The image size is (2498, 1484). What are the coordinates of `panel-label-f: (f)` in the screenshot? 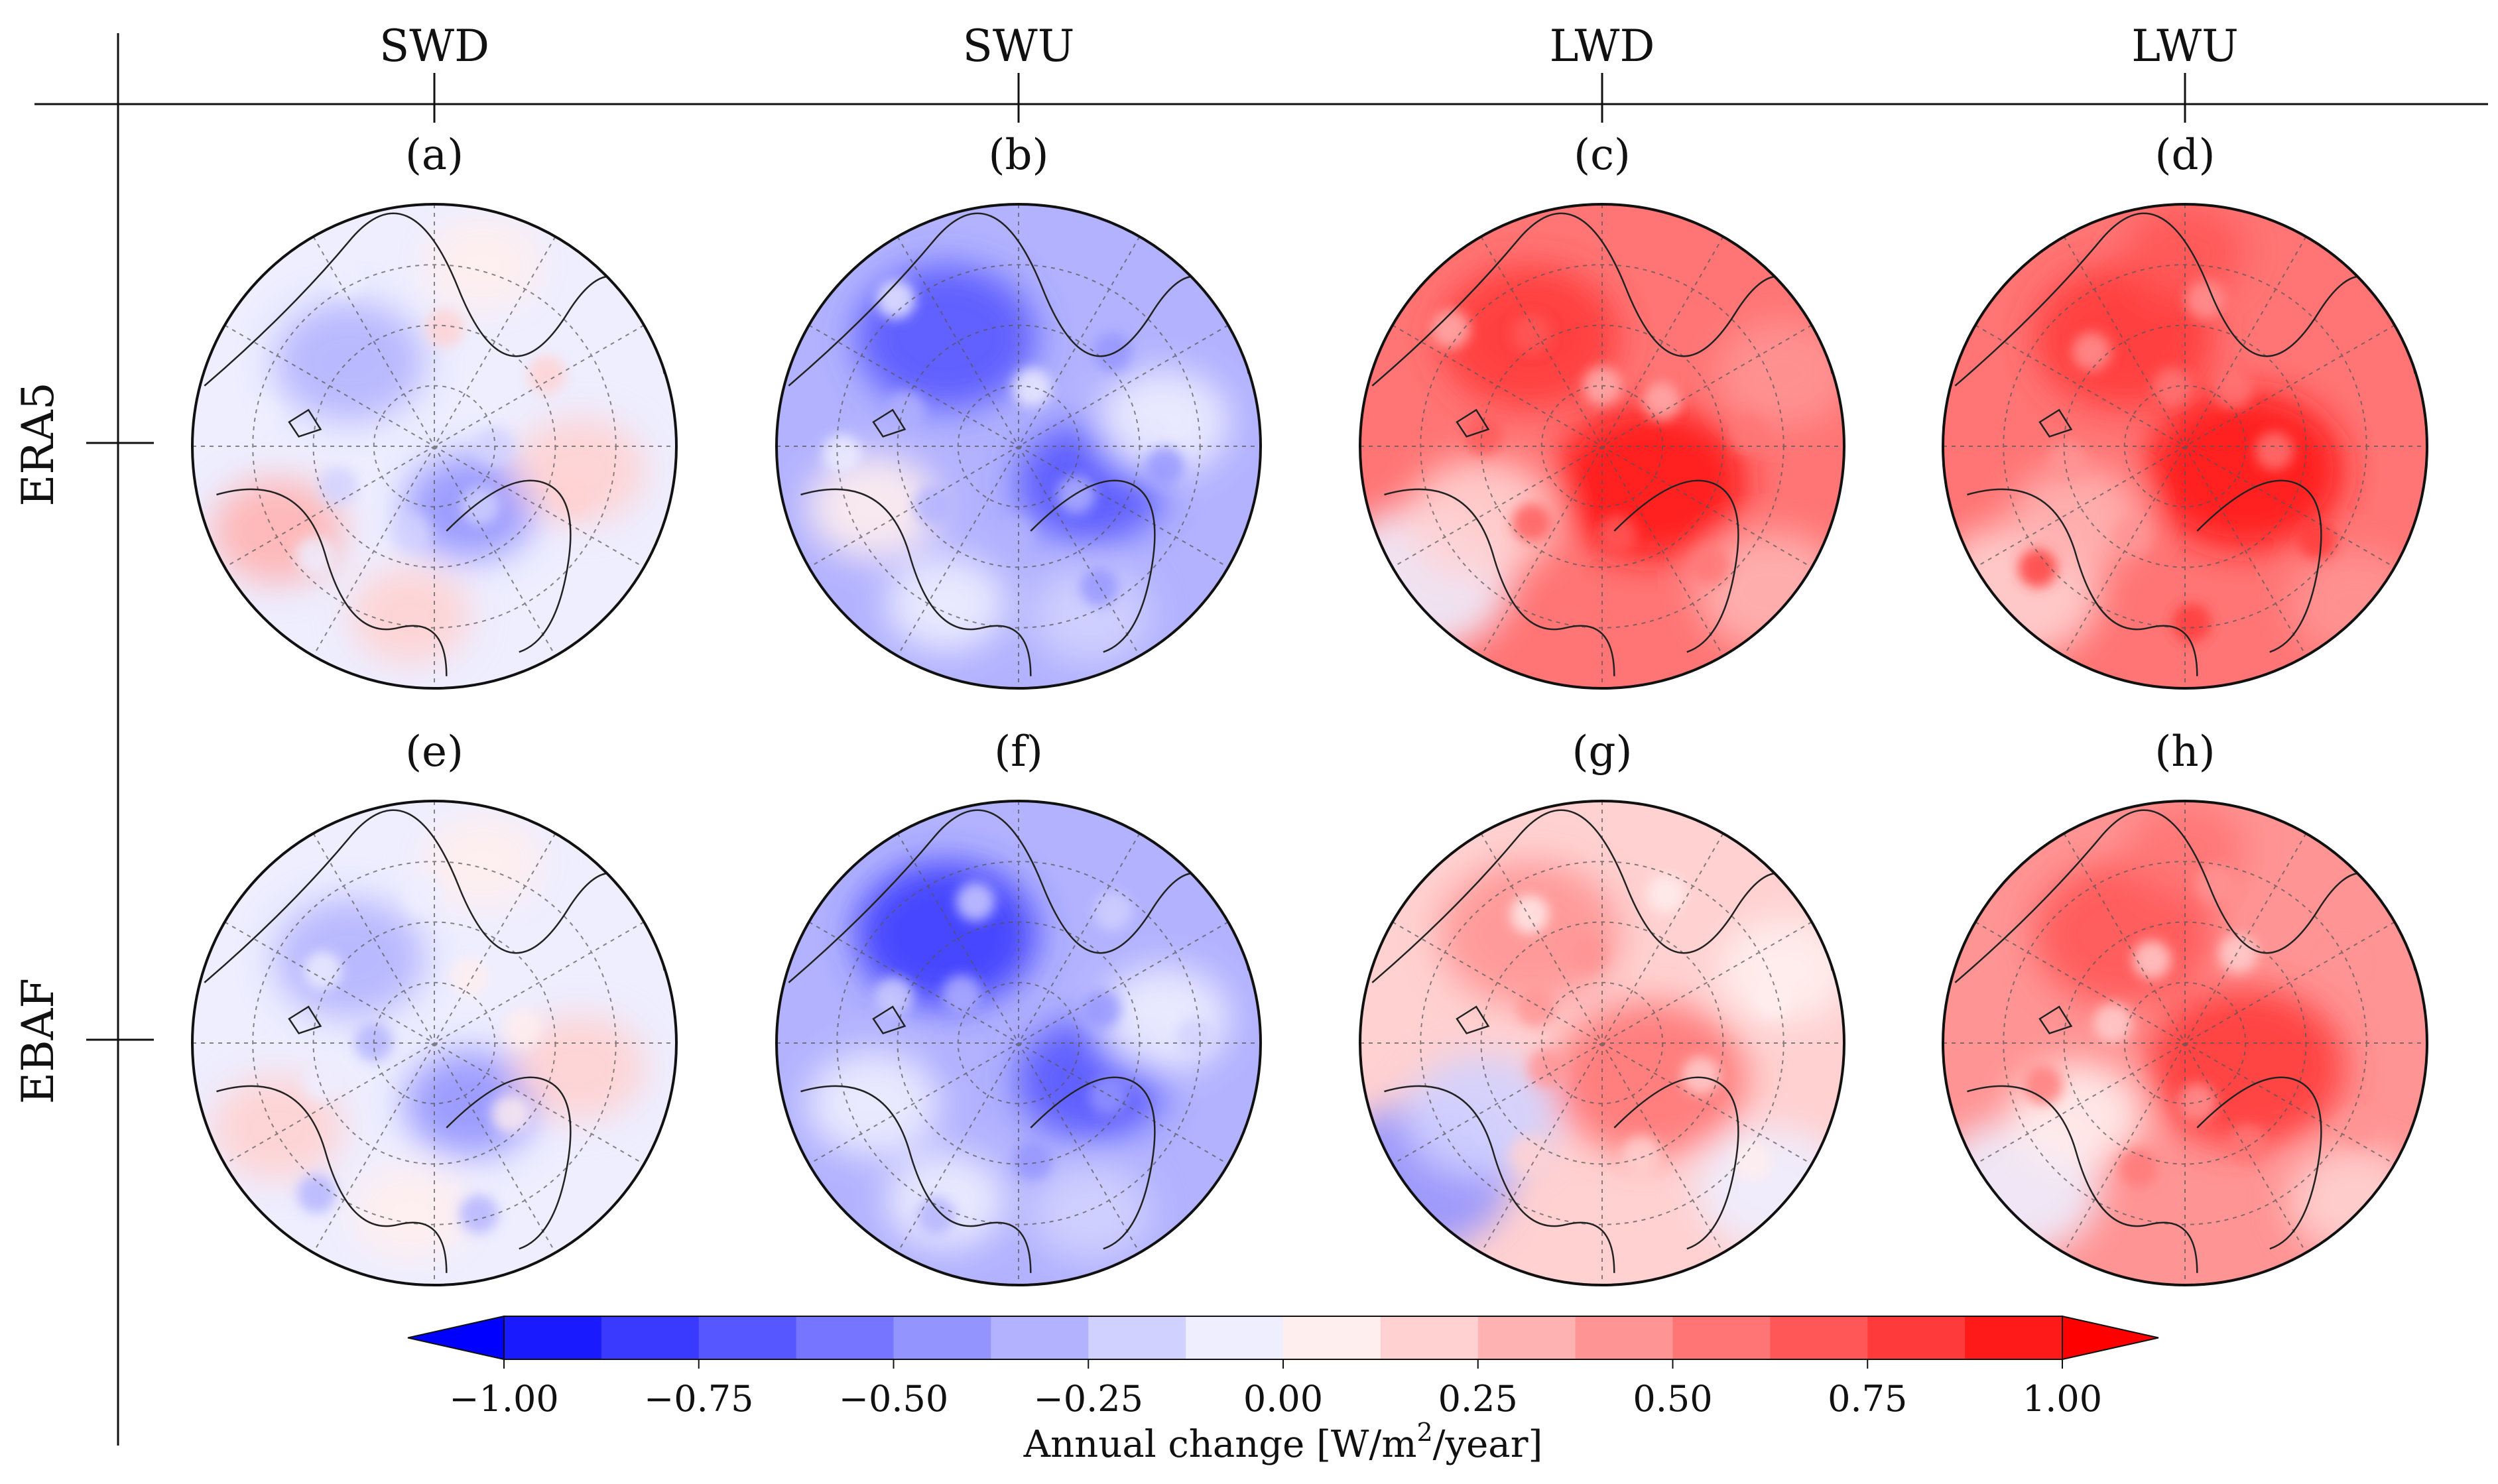 It's located at (1018, 751).